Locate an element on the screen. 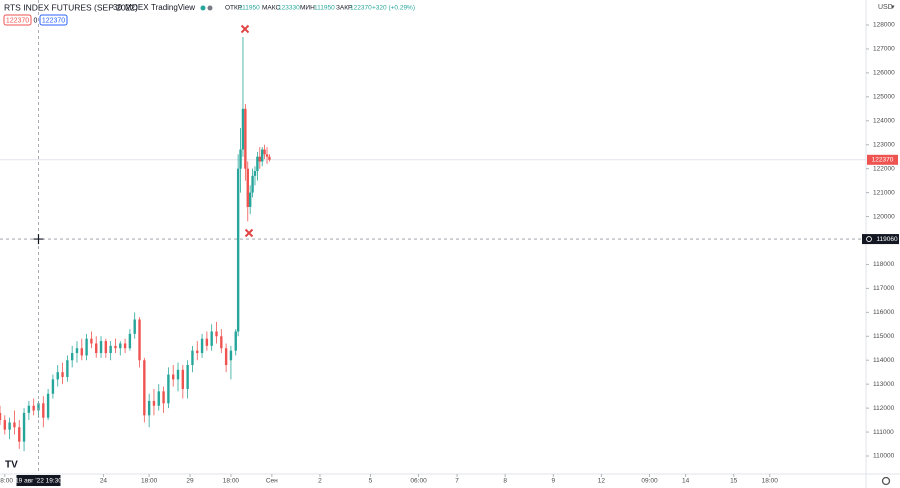  ohlc-value: 111950 is located at coordinates (324, 8).